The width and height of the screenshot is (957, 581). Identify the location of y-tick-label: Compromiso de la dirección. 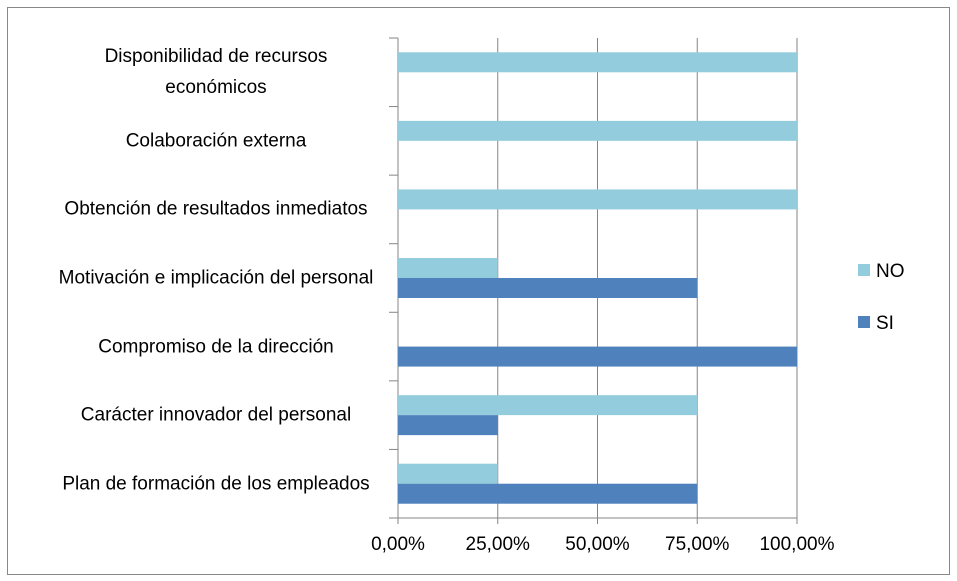
(216, 347).